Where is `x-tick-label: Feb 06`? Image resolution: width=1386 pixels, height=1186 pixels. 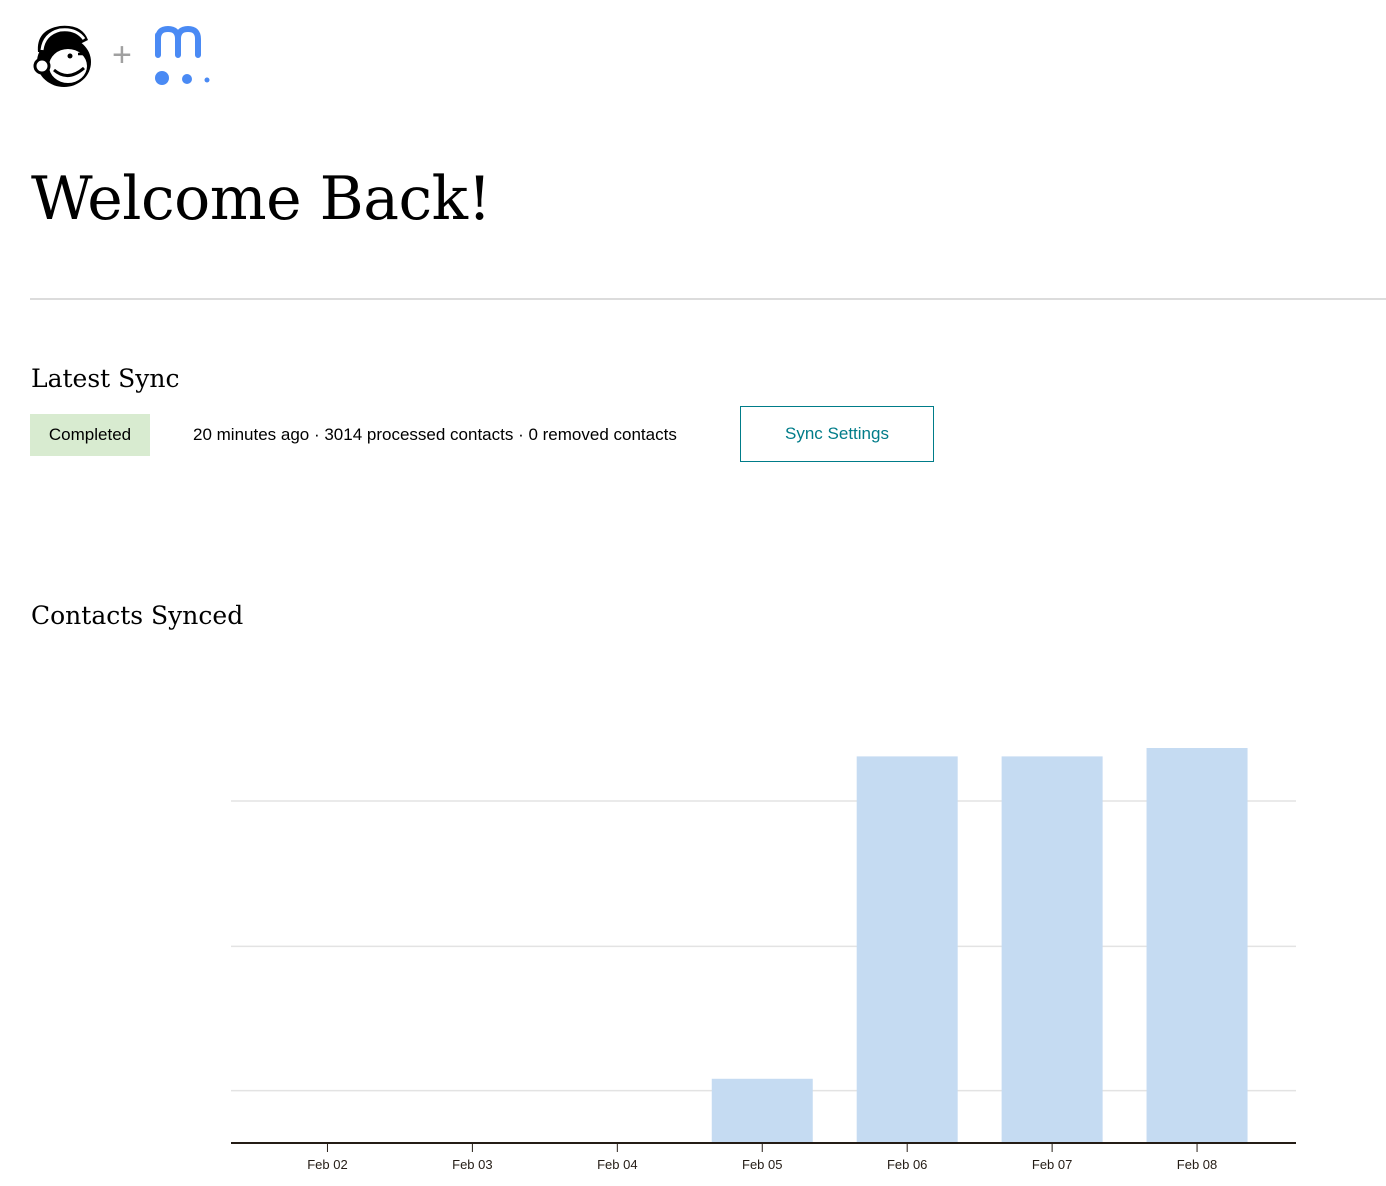 x-tick-label: Feb 06 is located at coordinates (907, 1164).